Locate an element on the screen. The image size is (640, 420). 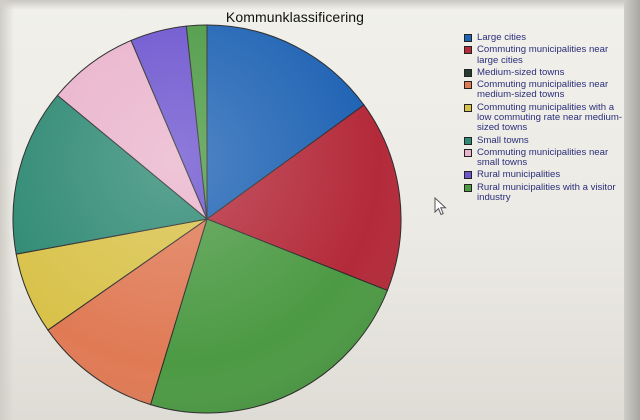
legend-label: Medium-sized towns is located at coordinates (521, 72).